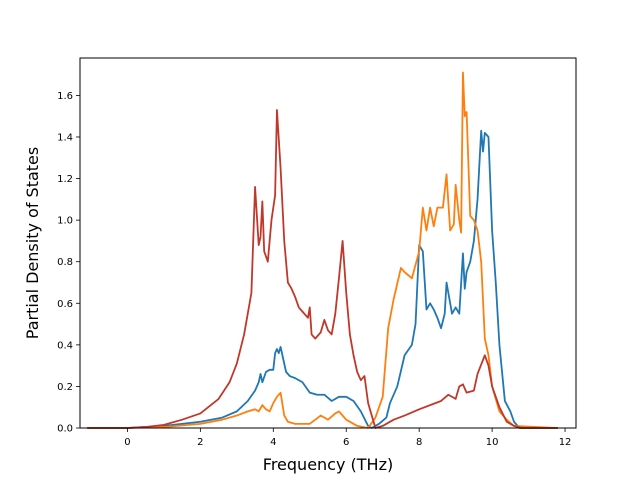 Image resolution: width=640 pixels, height=480 pixels. I want to click on x-axis-ticks: 0 2 4 6 8 10 12, so click(347, 438).